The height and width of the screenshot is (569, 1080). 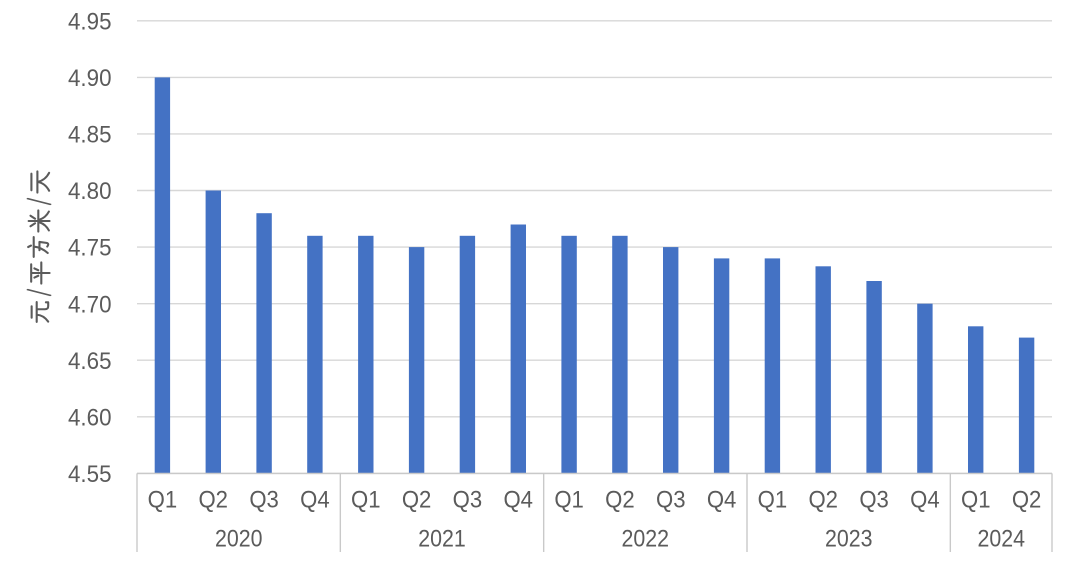 What do you see at coordinates (1001, 538) in the screenshot?
I see `svg-text: 2024` at bounding box center [1001, 538].